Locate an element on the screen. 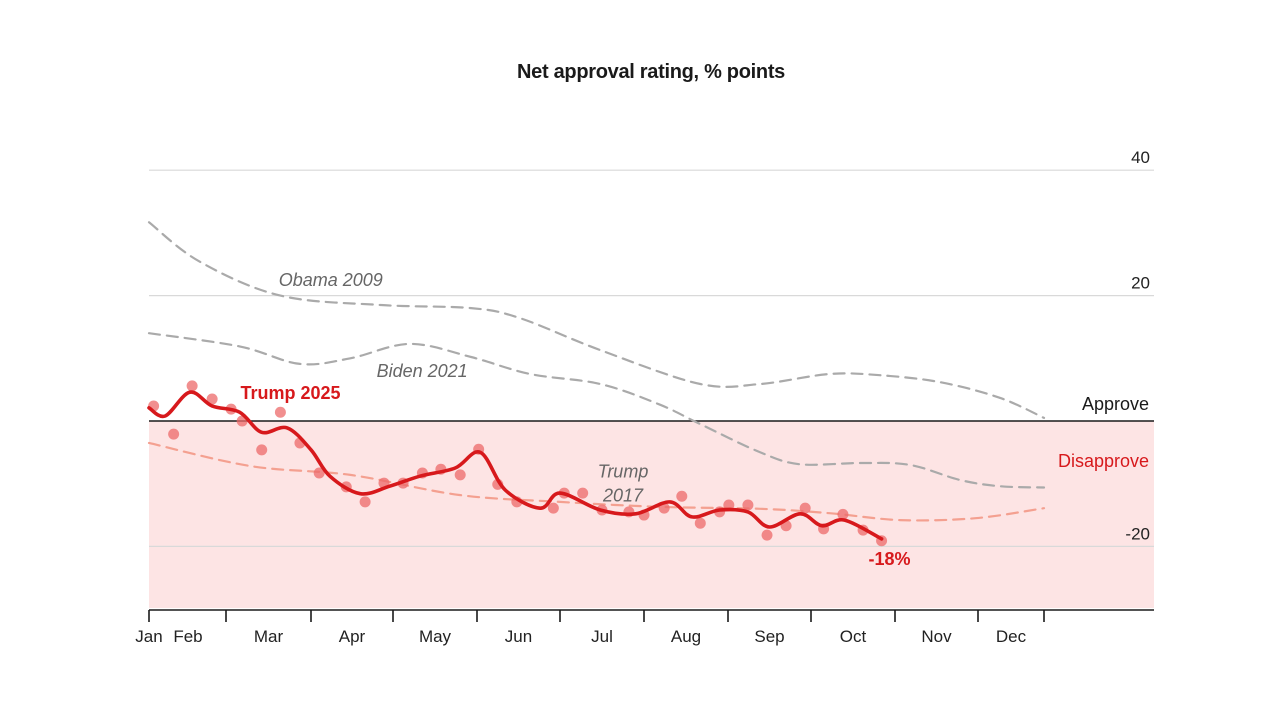 This screenshot has width=1280, height=714. y-tick-label: 40 is located at coordinates (1140, 157).